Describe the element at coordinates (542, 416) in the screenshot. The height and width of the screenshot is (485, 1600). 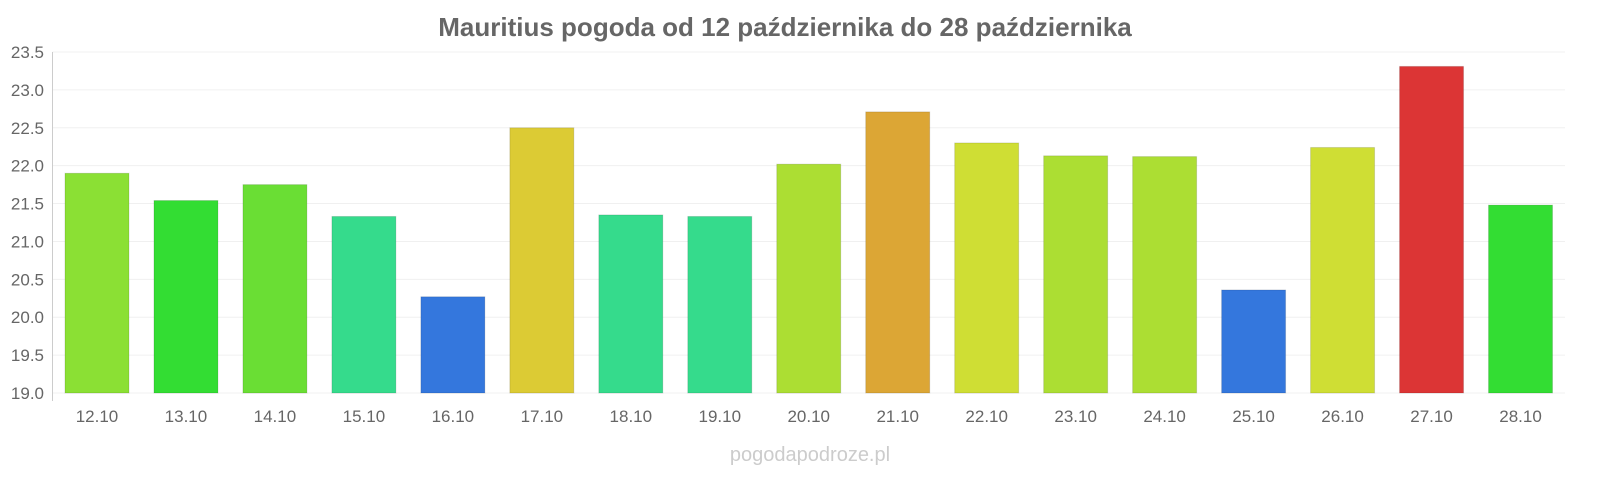
I see `x-tick-label: 17.10` at that location.